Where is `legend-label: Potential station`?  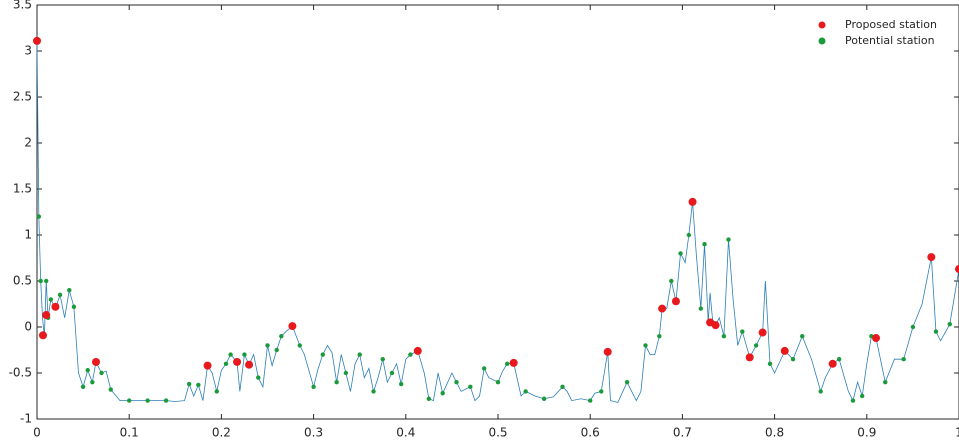
legend-label: Potential station is located at coordinates (890, 40).